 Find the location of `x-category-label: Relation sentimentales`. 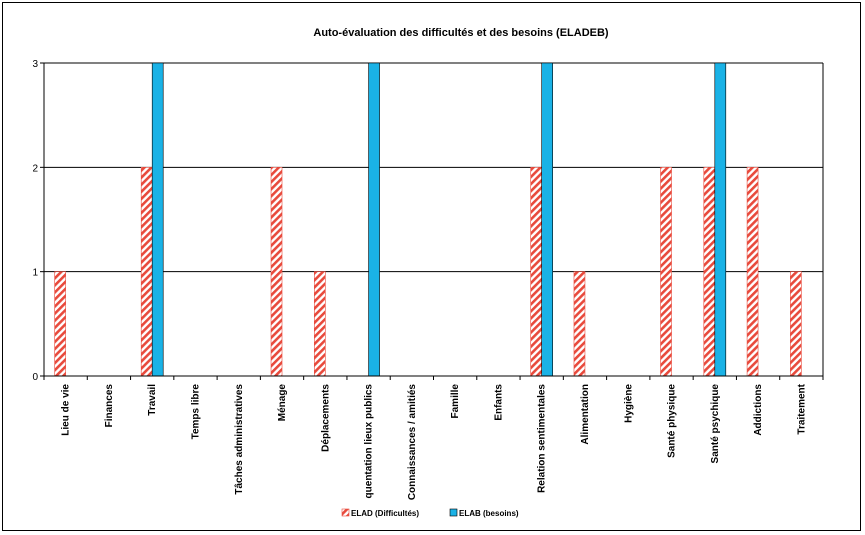

x-category-label: Relation sentimentales is located at coordinates (542, 438).